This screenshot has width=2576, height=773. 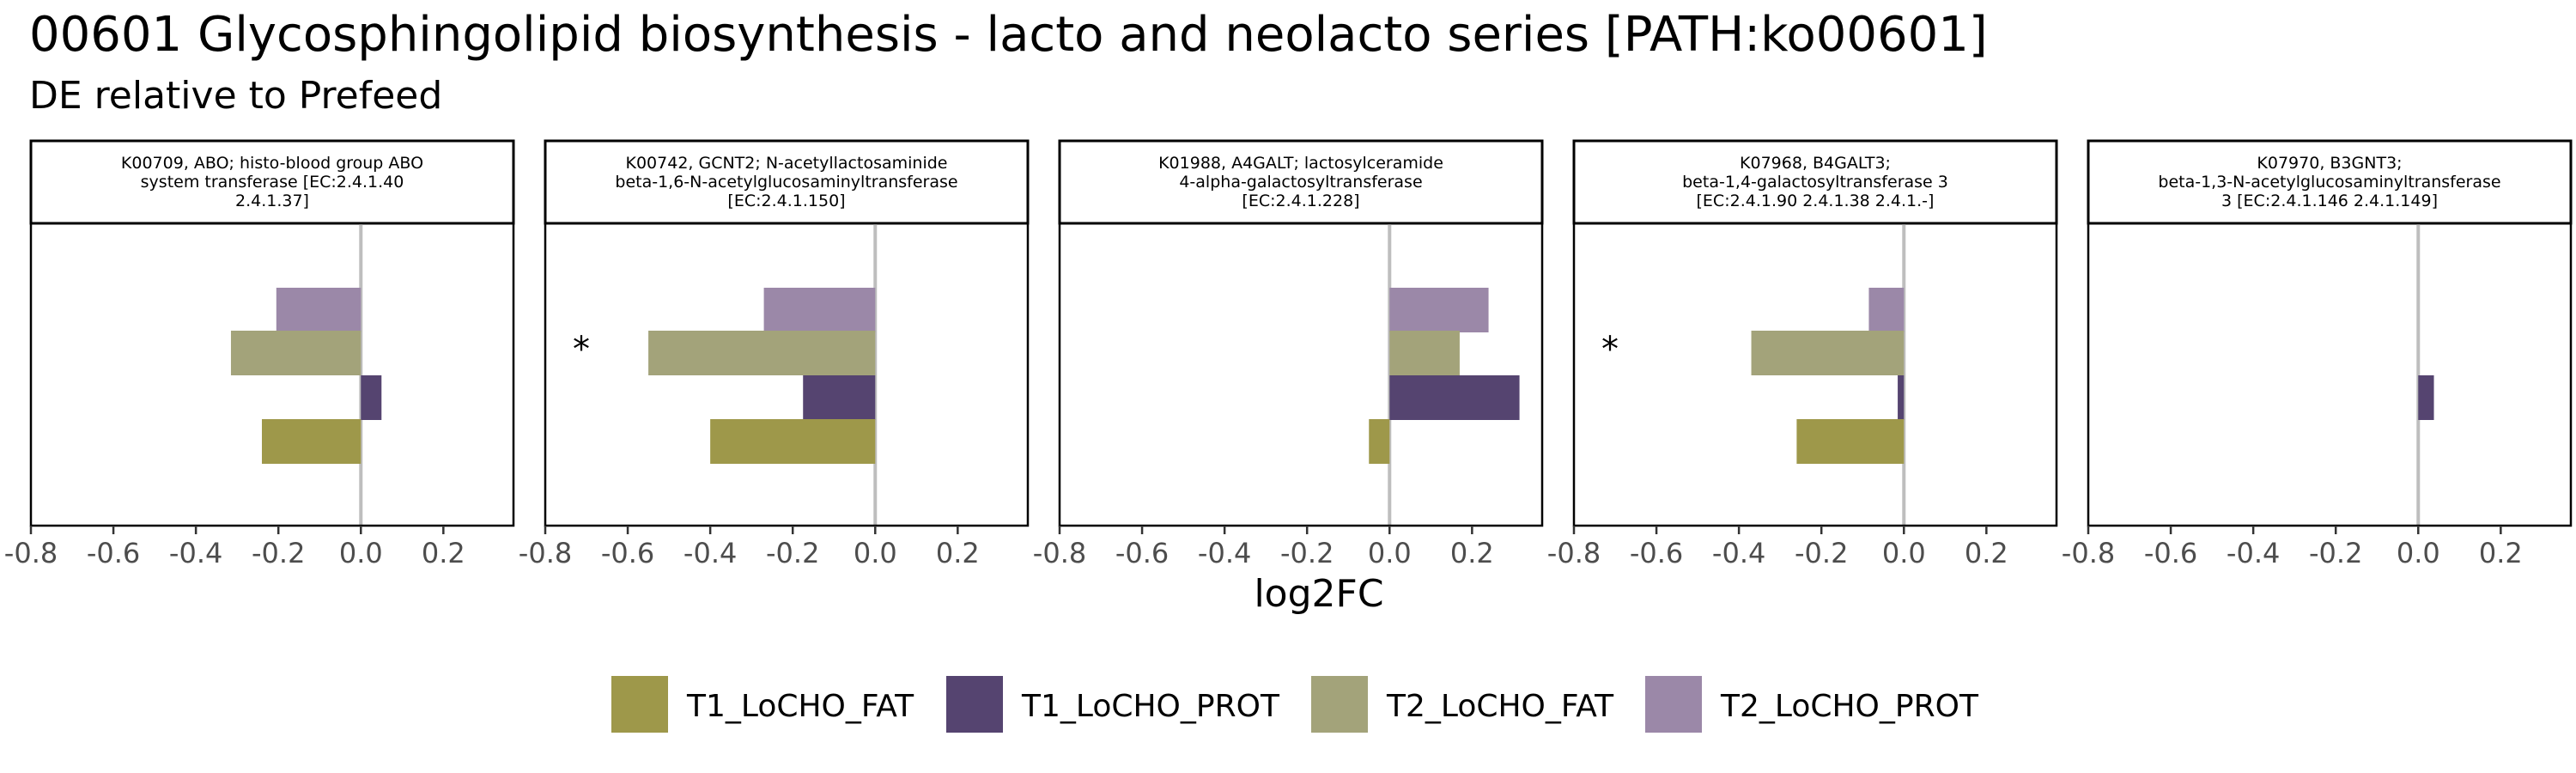 What do you see at coordinates (1987, 553) in the screenshot?
I see `x-tick-label-4-6: 0.2` at bounding box center [1987, 553].